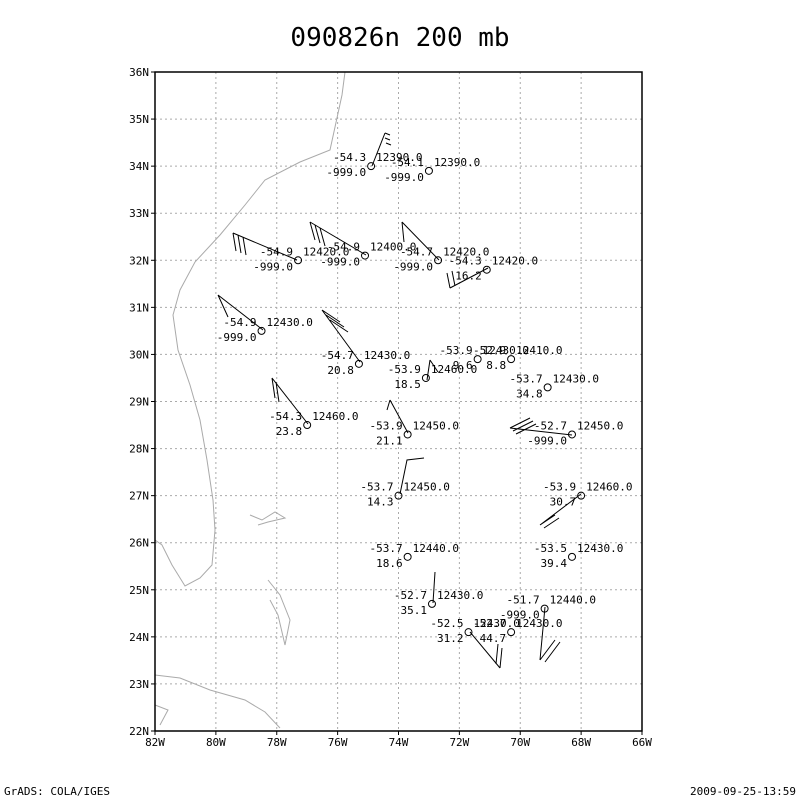 Image resolution: width=800 pixels, height=804 pixels. Describe the element at coordinates (493, 638) in the screenshot. I see `station-dewpoint: 44.7` at that location.